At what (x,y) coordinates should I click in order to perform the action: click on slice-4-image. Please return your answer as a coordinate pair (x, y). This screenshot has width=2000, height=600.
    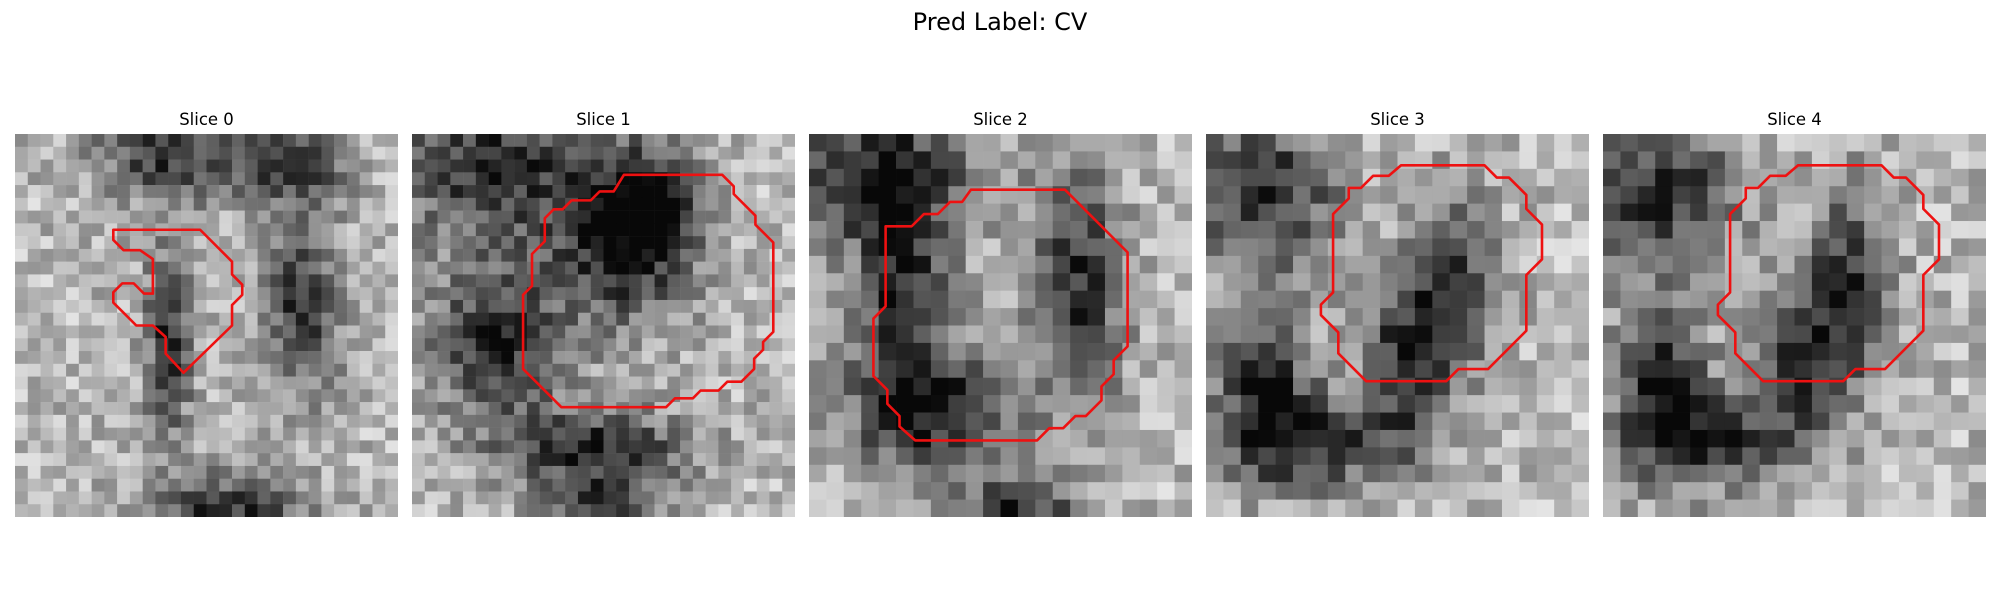
    Looking at the image, I should click on (1794, 325).